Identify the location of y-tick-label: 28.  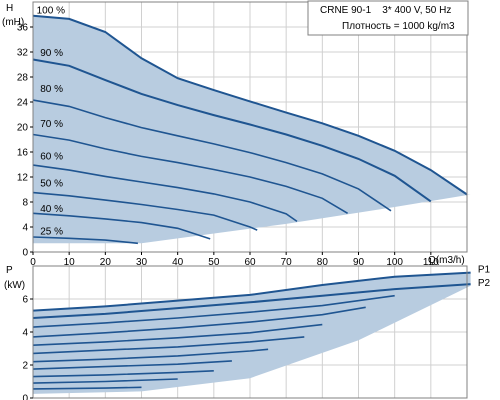
(23, 78).